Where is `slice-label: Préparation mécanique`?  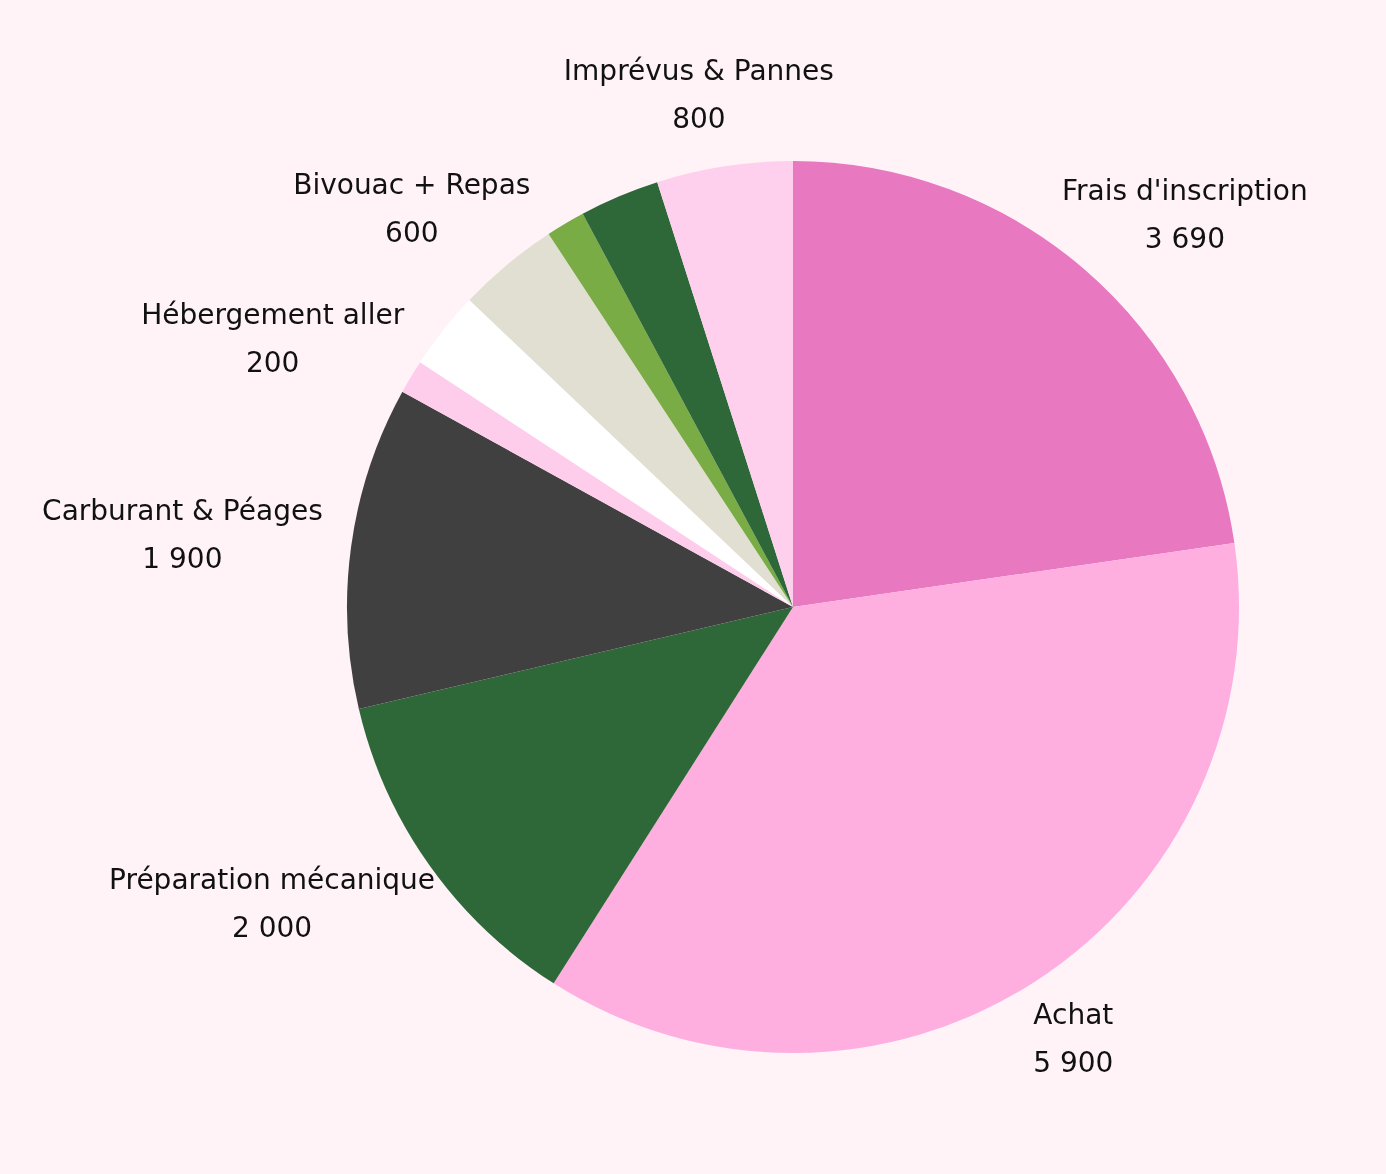 slice-label: Préparation mécanique is located at coordinates (272, 880).